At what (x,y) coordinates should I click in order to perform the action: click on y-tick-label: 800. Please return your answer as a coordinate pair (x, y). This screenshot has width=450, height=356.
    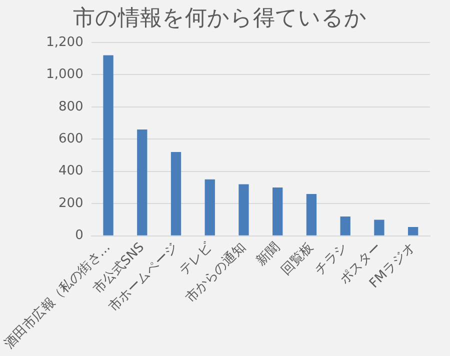
    Looking at the image, I should click on (71, 106).